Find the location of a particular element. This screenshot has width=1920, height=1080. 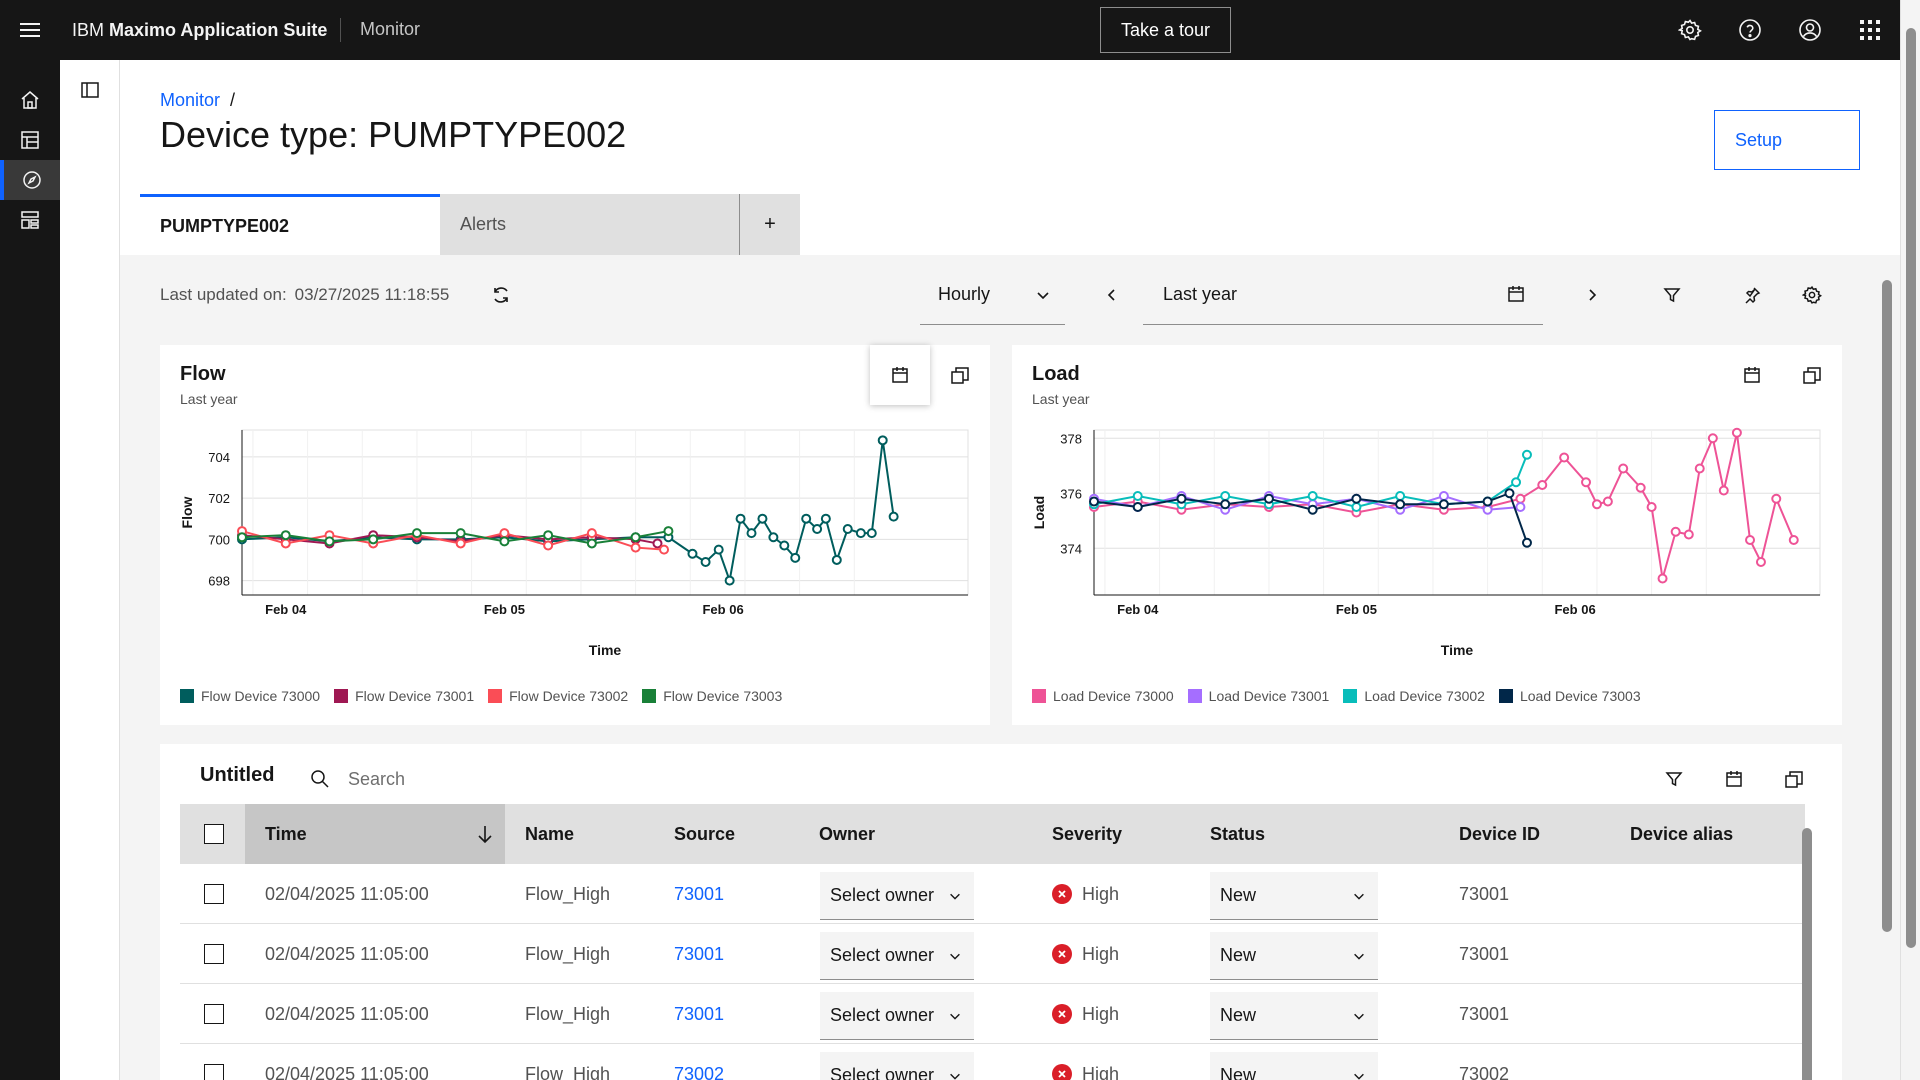

date-range-picker: Last year is located at coordinates (1343, 295).